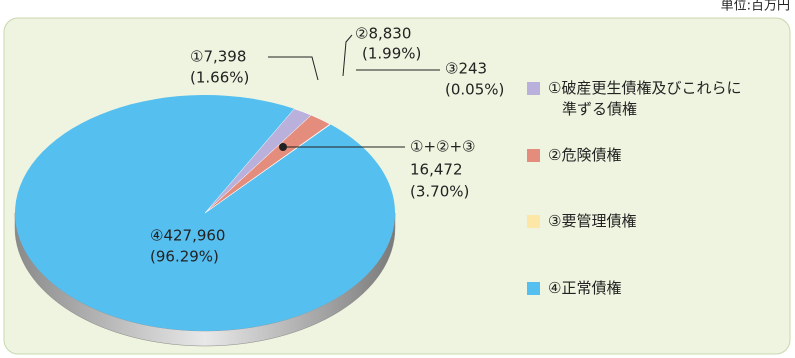  What do you see at coordinates (442, 147) in the screenshot?
I see `sum-label: ①+②+③` at bounding box center [442, 147].